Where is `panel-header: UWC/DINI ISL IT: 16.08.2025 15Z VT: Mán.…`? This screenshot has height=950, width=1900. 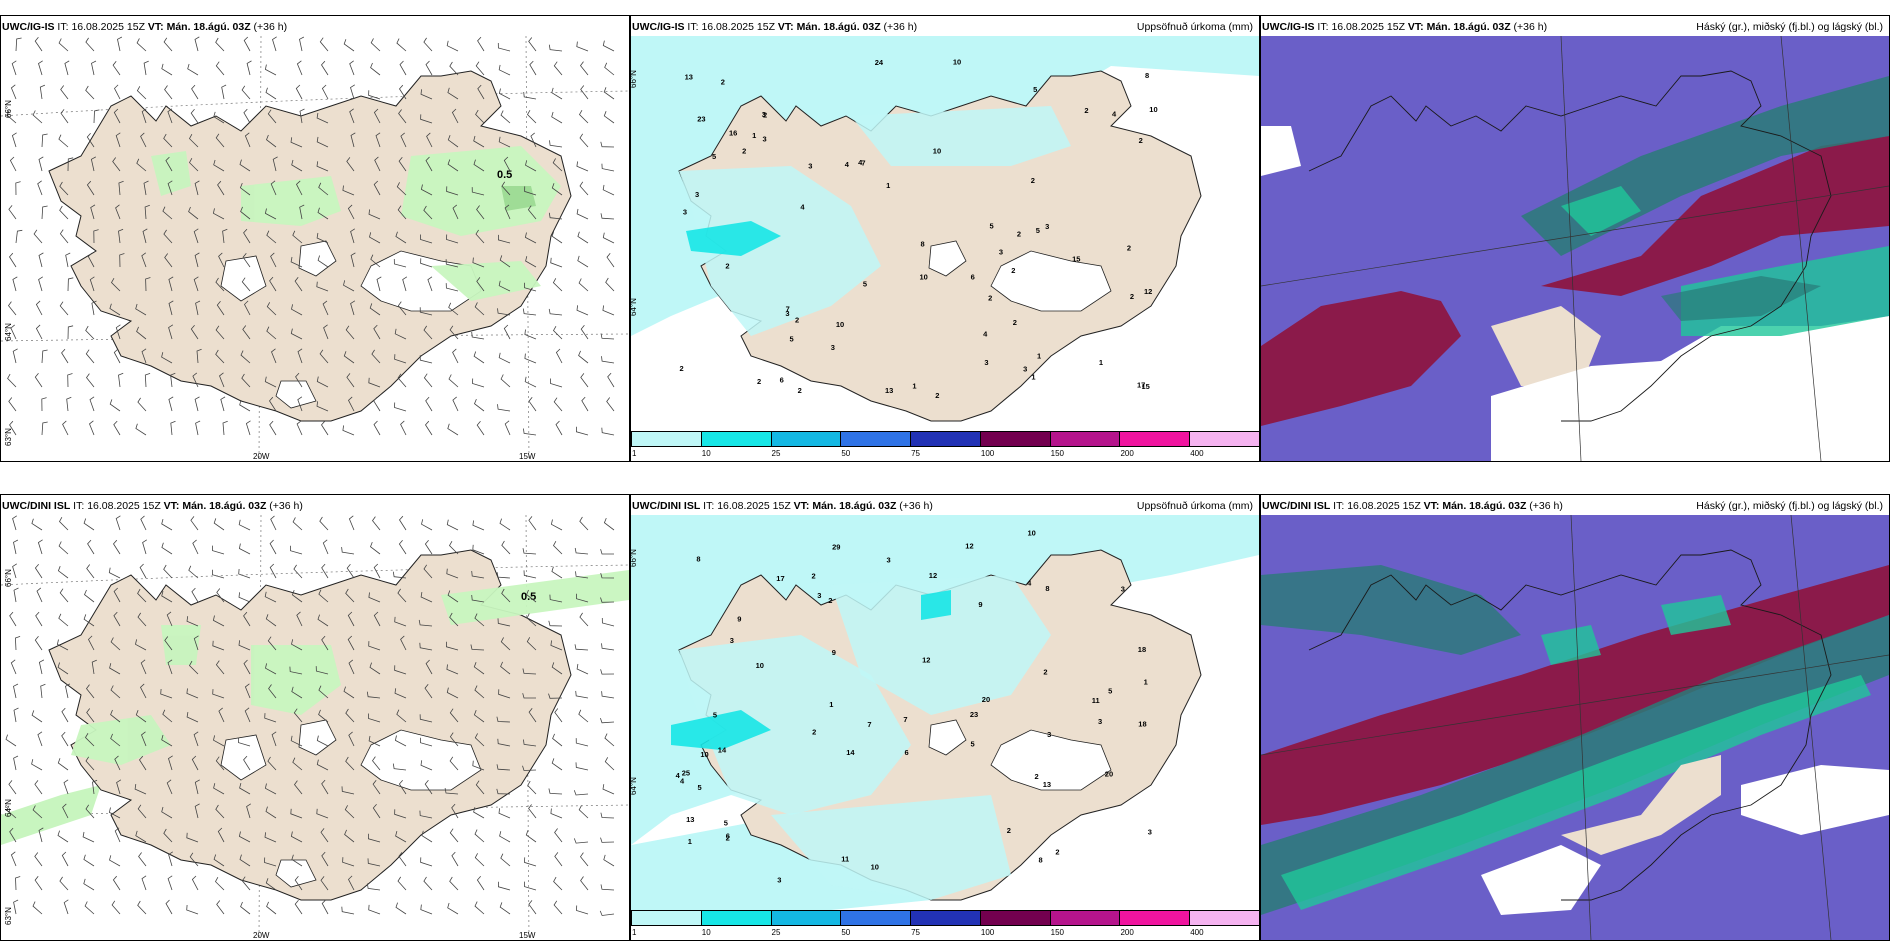 panel-header: UWC/DINI ISL IT: 16.08.2025 15Z VT: Mán.… is located at coordinates (942, 506).